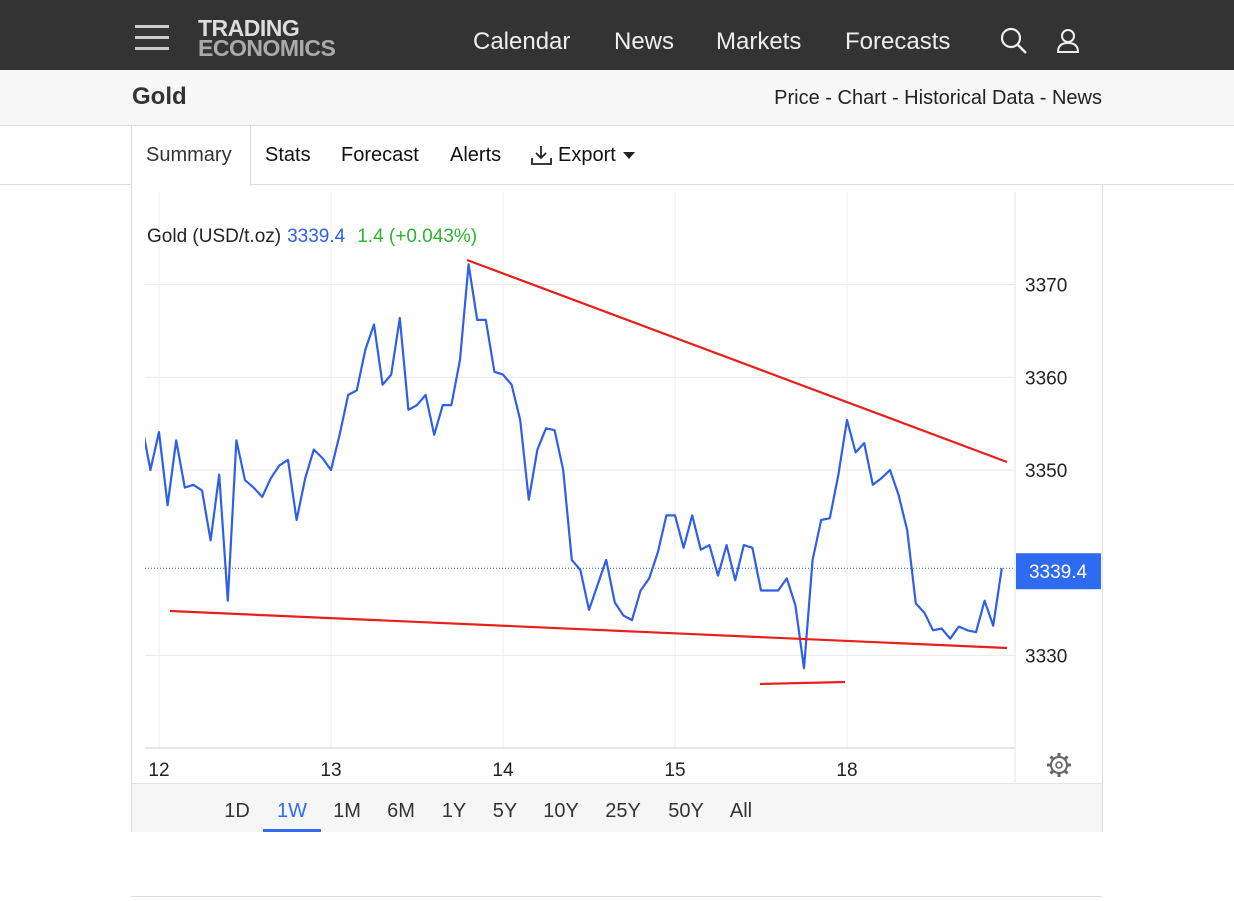 Image resolution: width=1234 pixels, height=901 pixels. I want to click on x-tick-label: 18, so click(846, 770).